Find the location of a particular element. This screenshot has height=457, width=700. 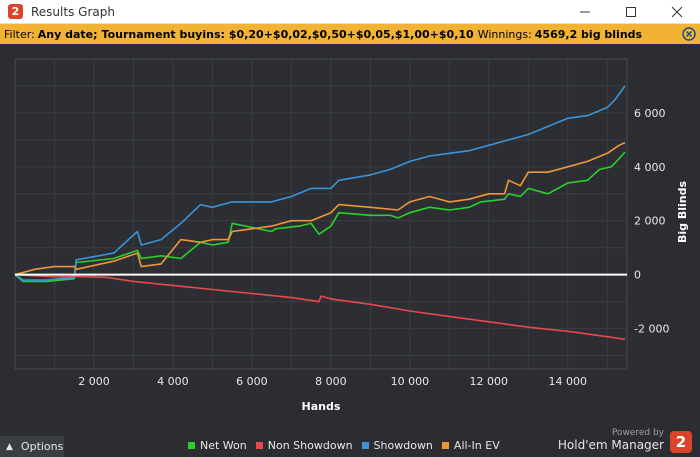

legend-item: Showdown is located at coordinates (397, 445).